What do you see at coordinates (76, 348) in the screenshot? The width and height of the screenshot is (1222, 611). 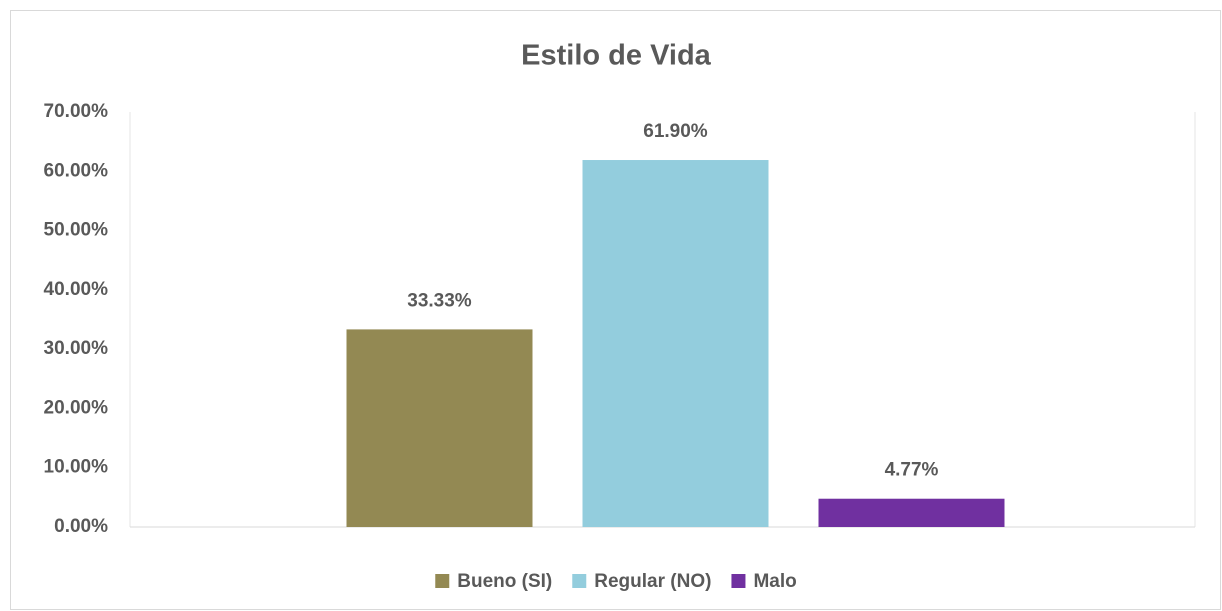 I see `y-tick-label: 30.00%` at bounding box center [76, 348].